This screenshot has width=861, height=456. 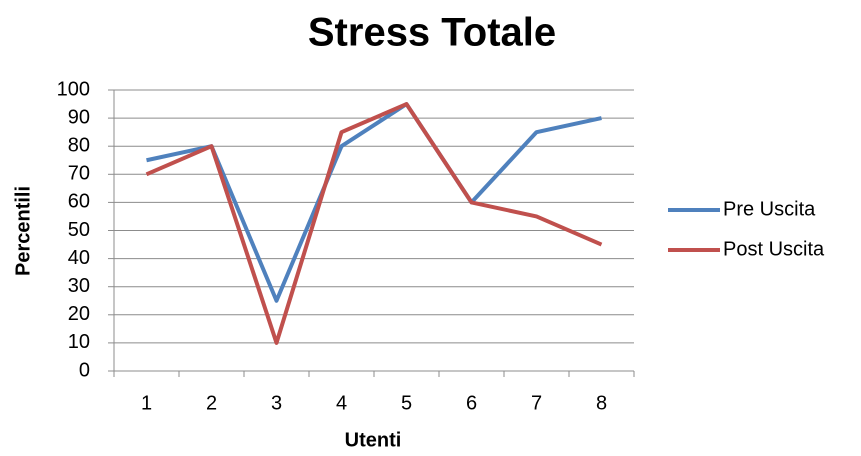 I want to click on y-tick-label: 80, so click(x=79, y=145).